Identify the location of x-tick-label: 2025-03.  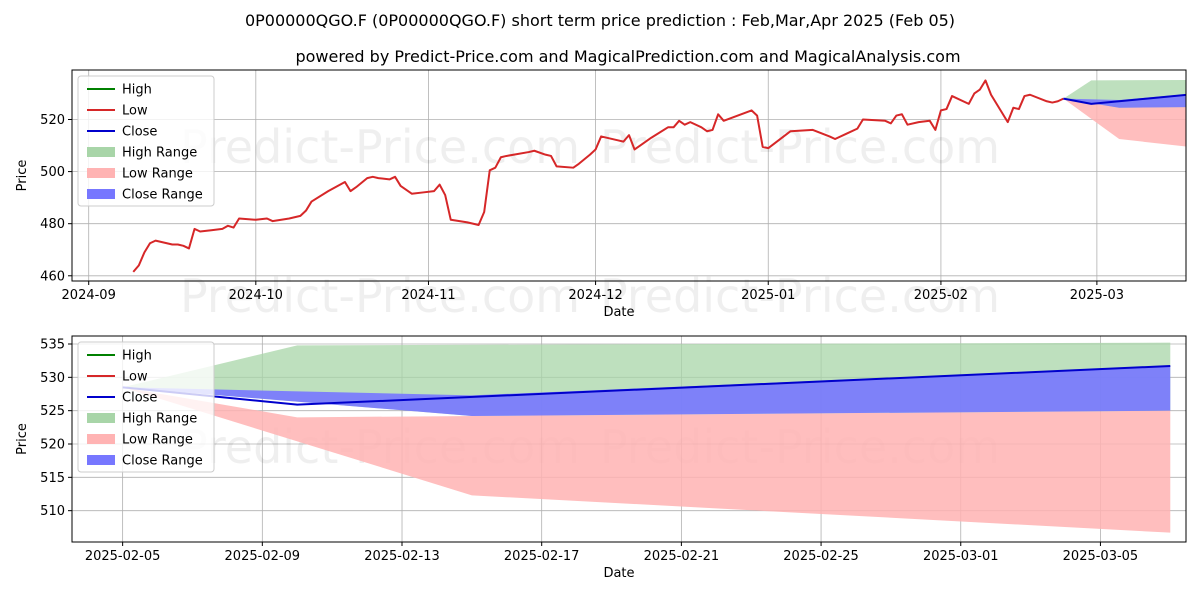
(1097, 295).